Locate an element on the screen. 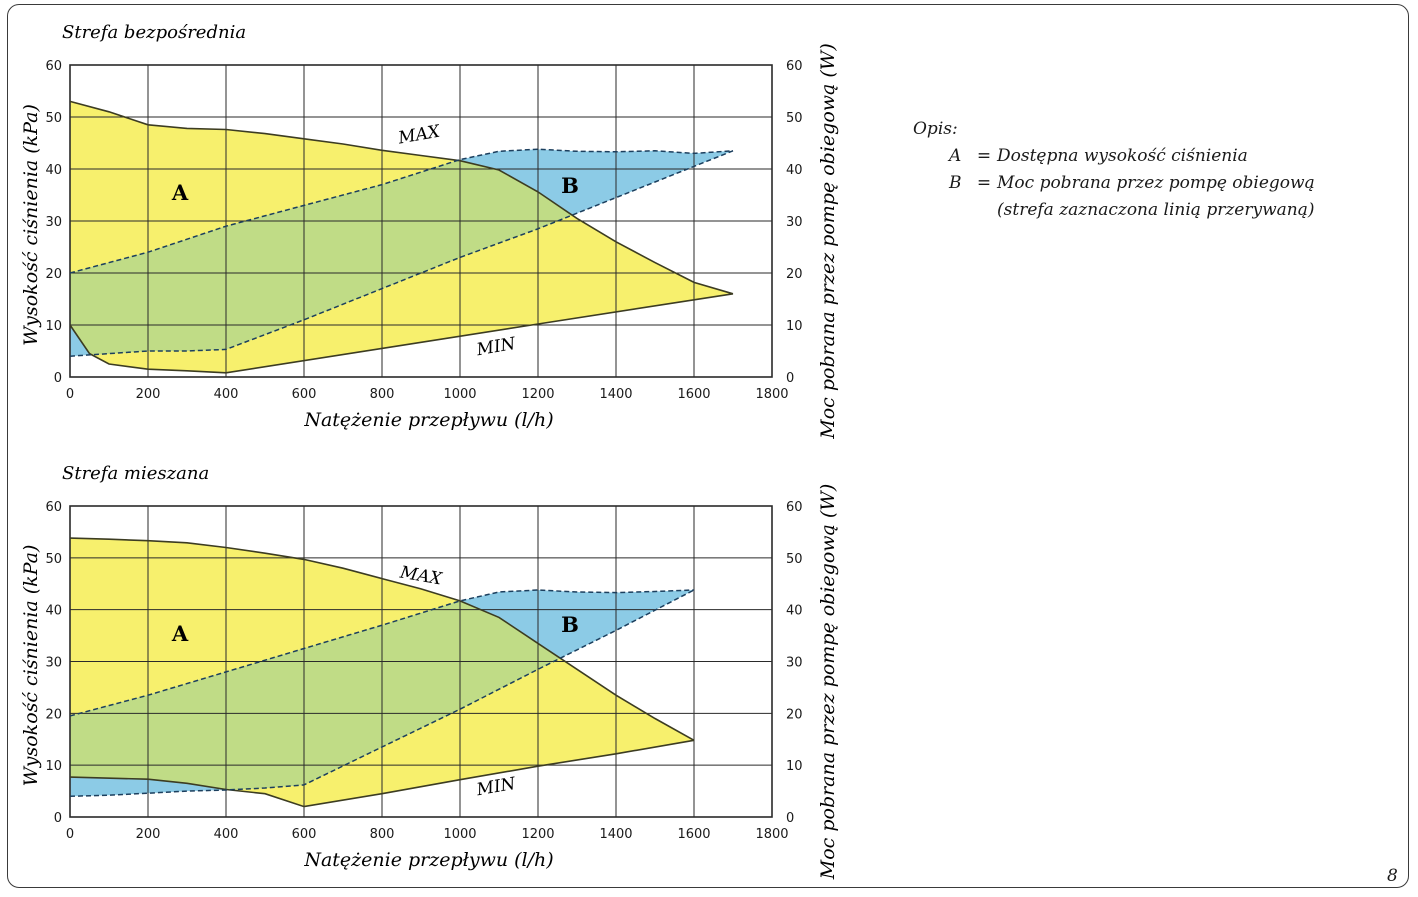 Image resolution: width=1418 pixels, height=897 pixels. legend-key: A is located at coordinates (955, 156).